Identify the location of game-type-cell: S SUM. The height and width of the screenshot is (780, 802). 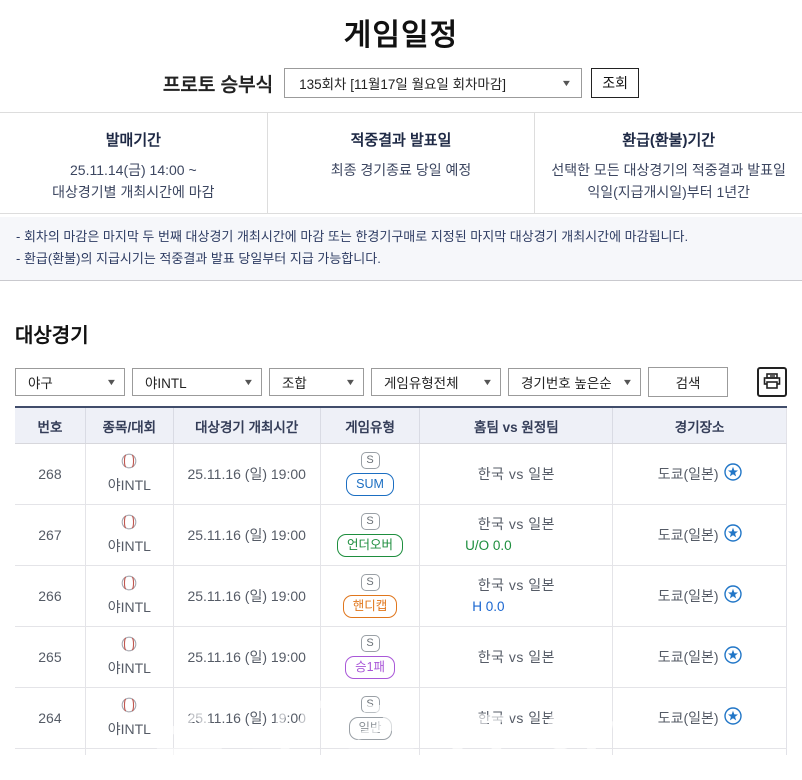
(369, 474).